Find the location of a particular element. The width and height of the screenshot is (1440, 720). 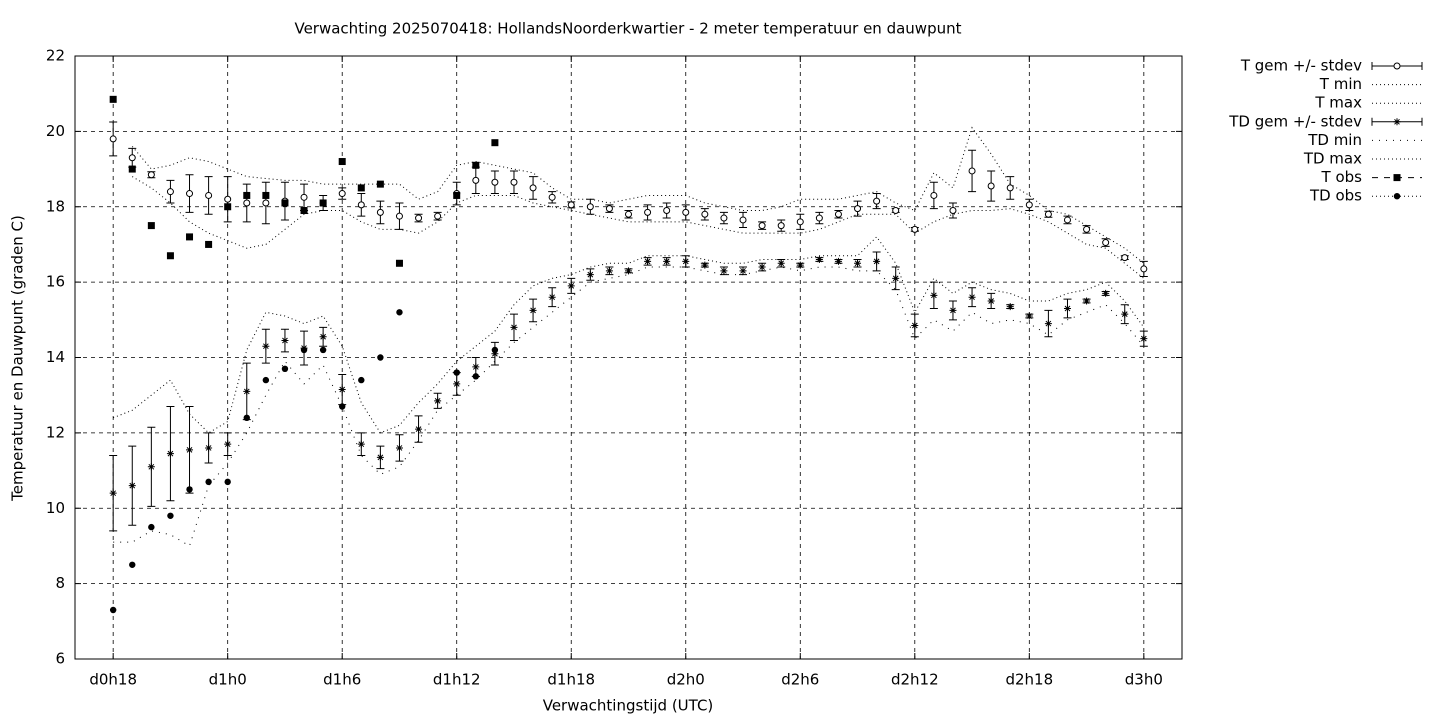

legend-label: TD max is located at coordinates (1332, 159).